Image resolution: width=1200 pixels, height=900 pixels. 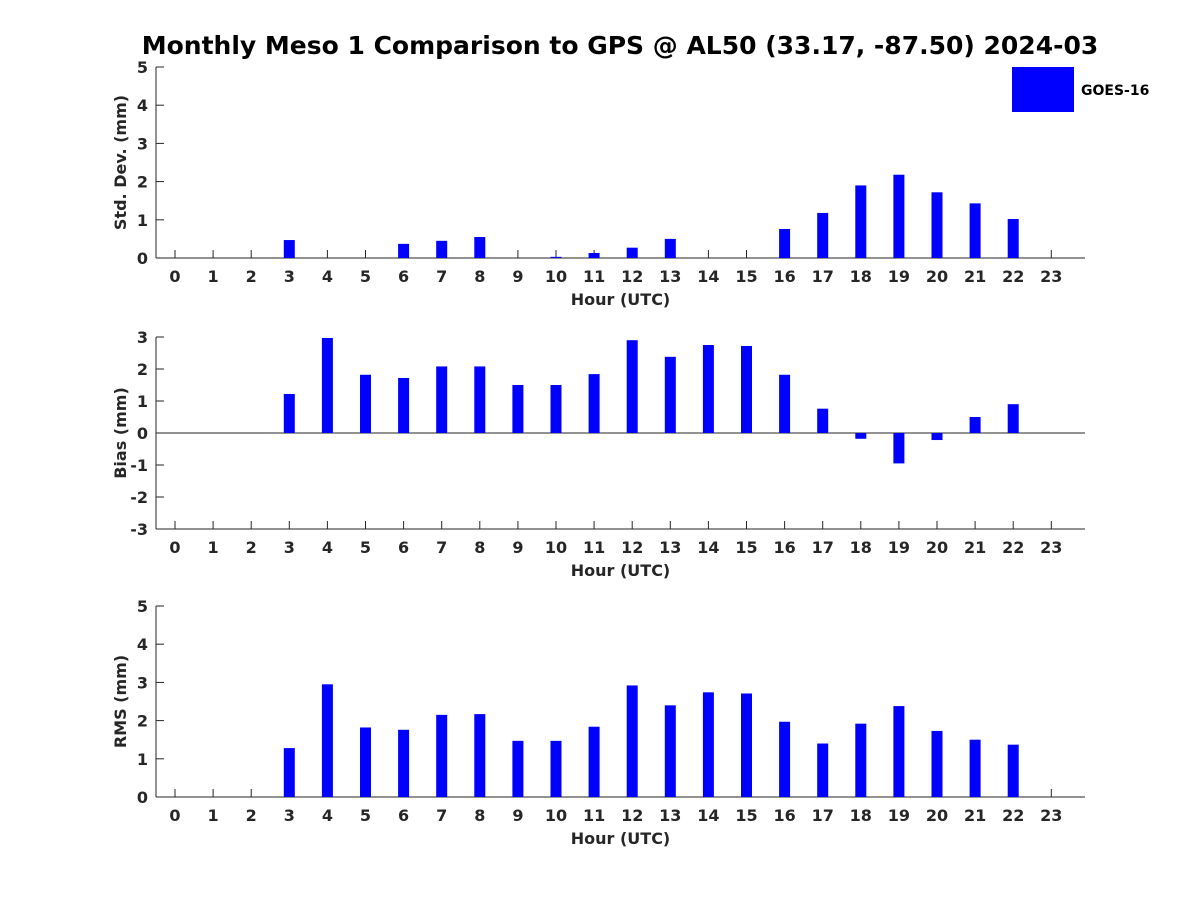 What do you see at coordinates (142, 759) in the screenshot?
I see `y-tick-label: 1` at bounding box center [142, 759].